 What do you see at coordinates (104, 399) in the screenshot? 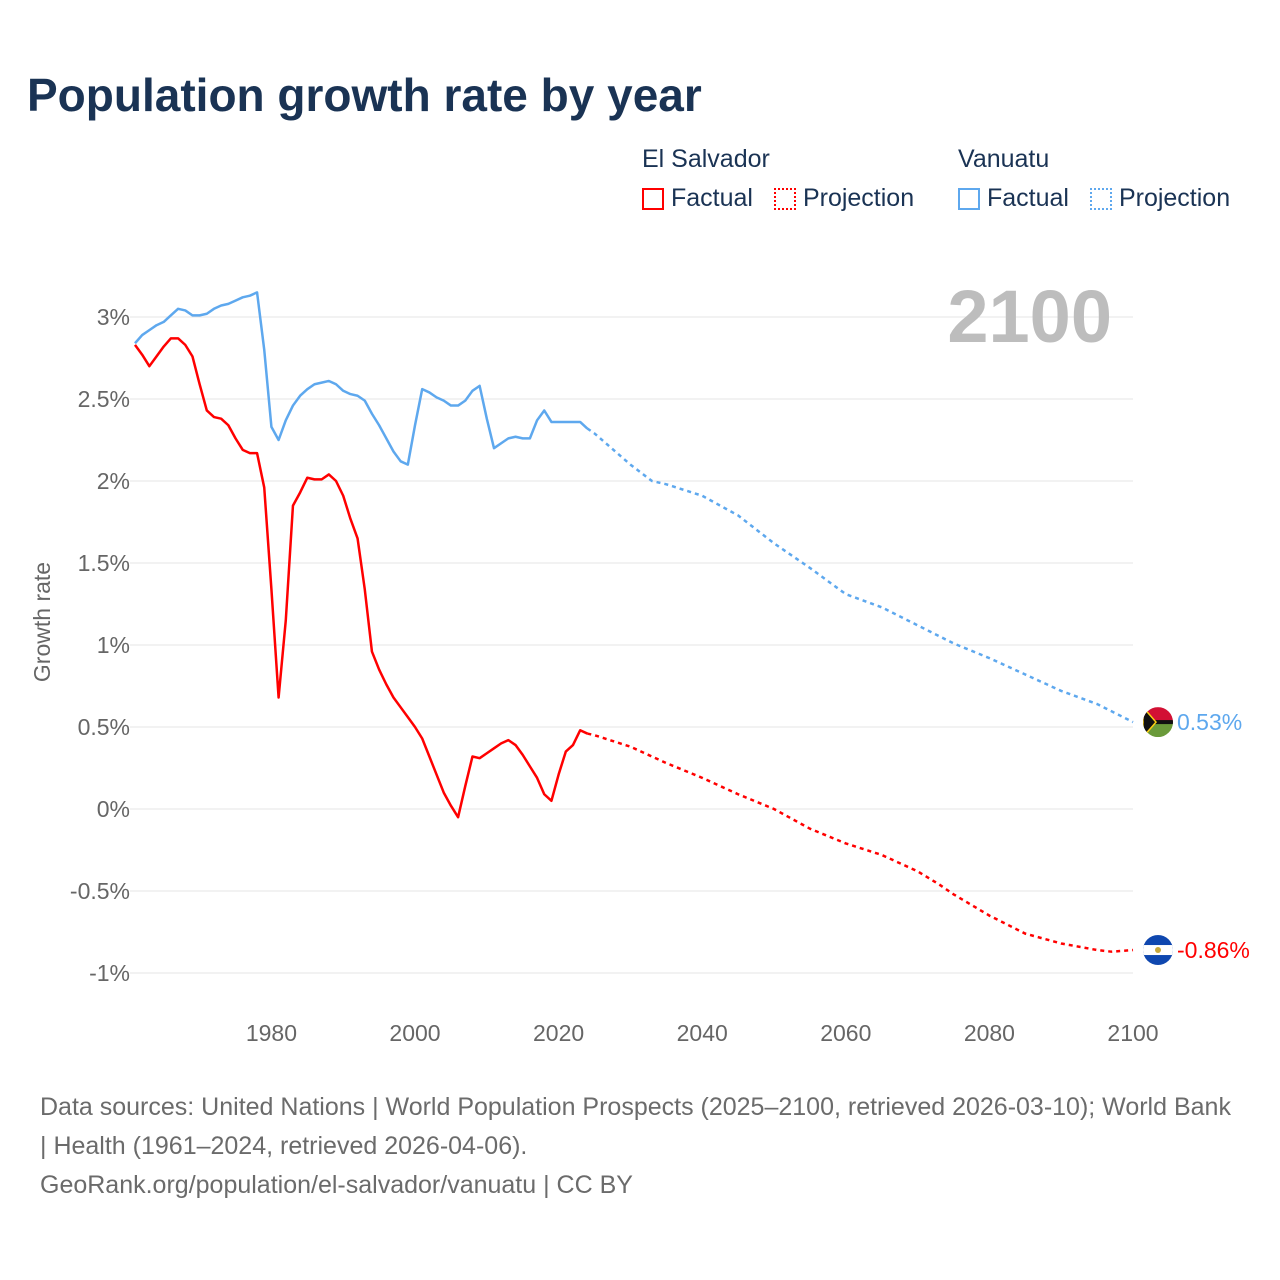
I see `y-tick-label: 2.5%` at bounding box center [104, 399].